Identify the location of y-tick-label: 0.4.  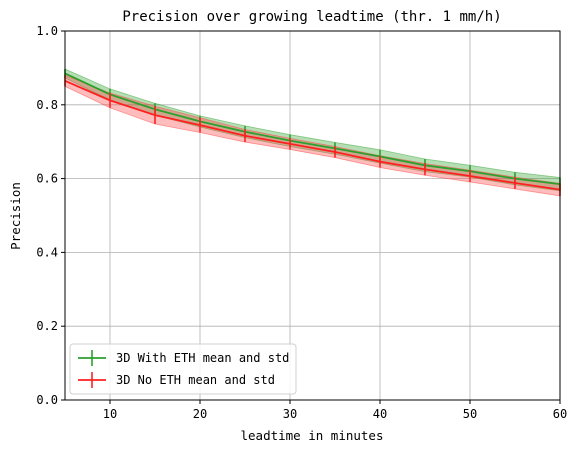
(47, 252).